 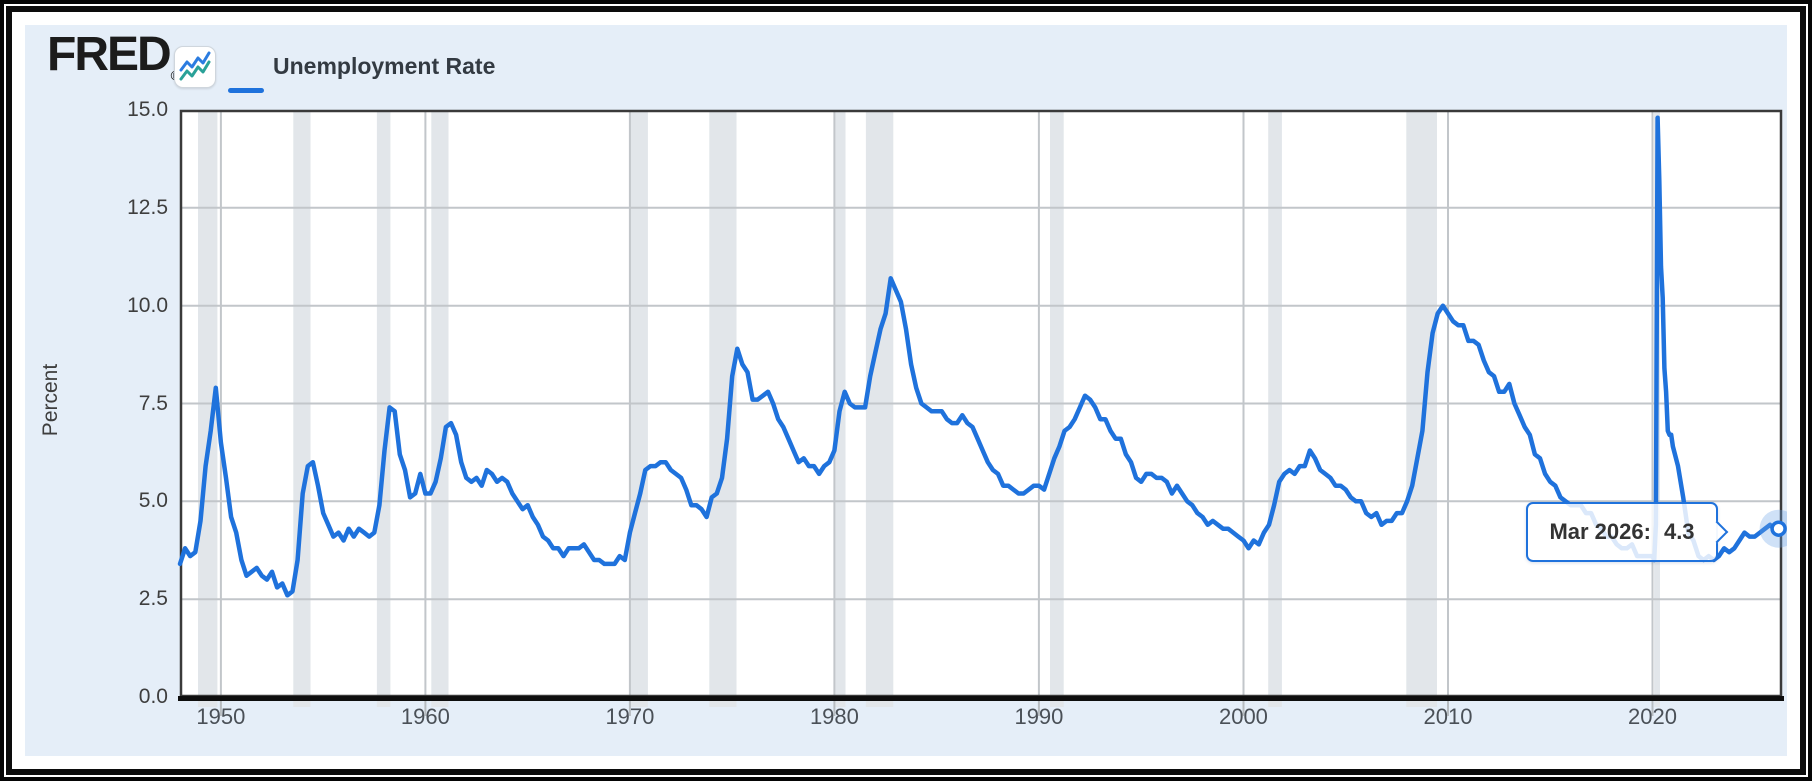 I want to click on fred-logo-text: FRED, so click(x=109, y=54).